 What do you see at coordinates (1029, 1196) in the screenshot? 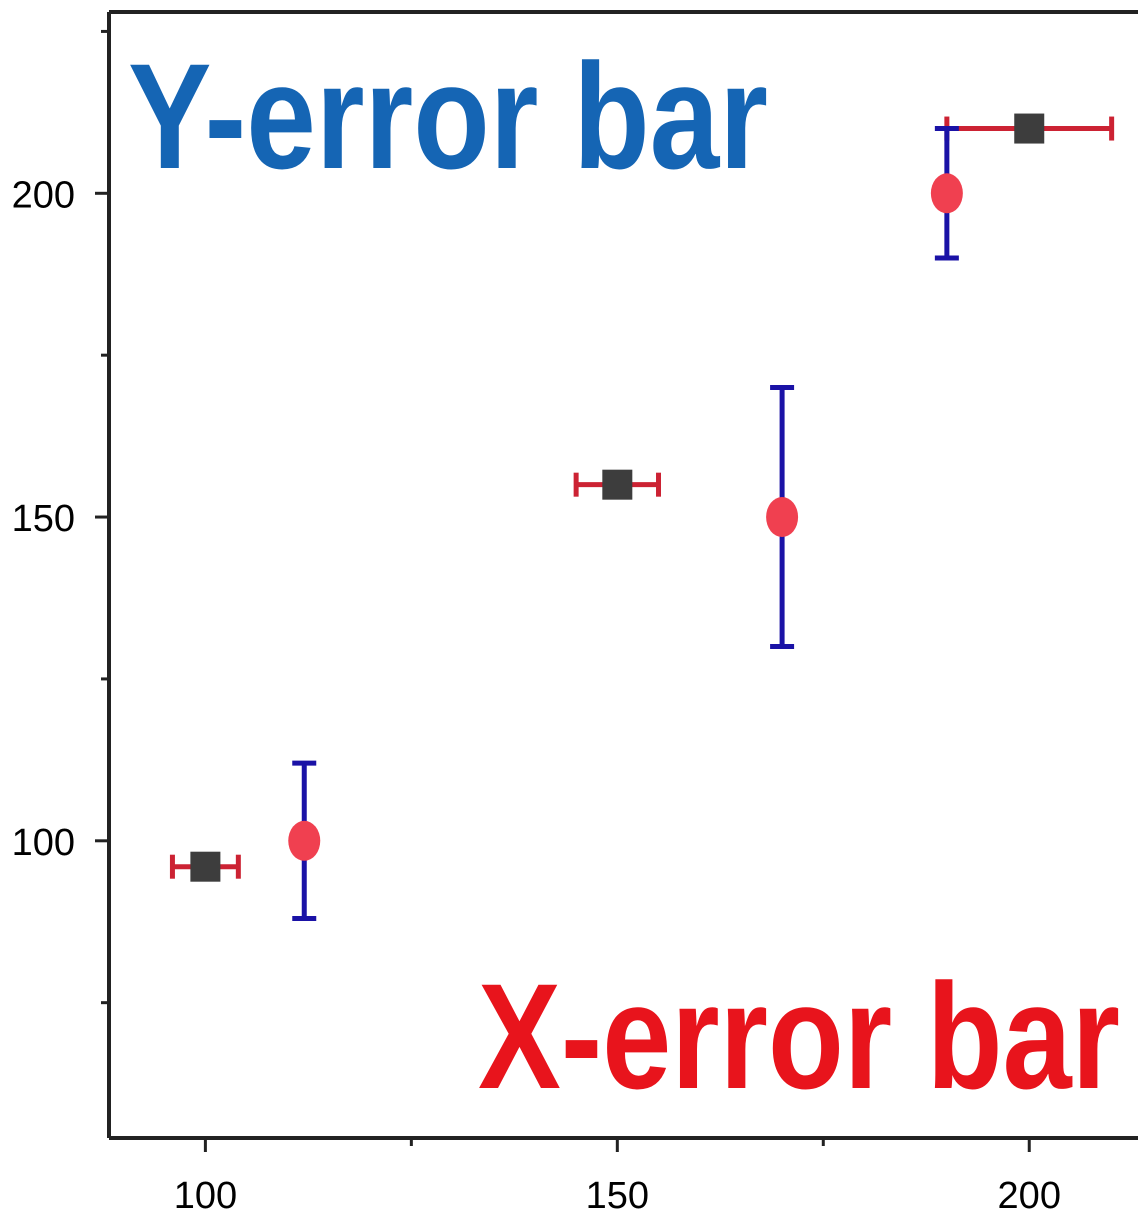
I see `x-tick-label: 200` at bounding box center [1029, 1196].